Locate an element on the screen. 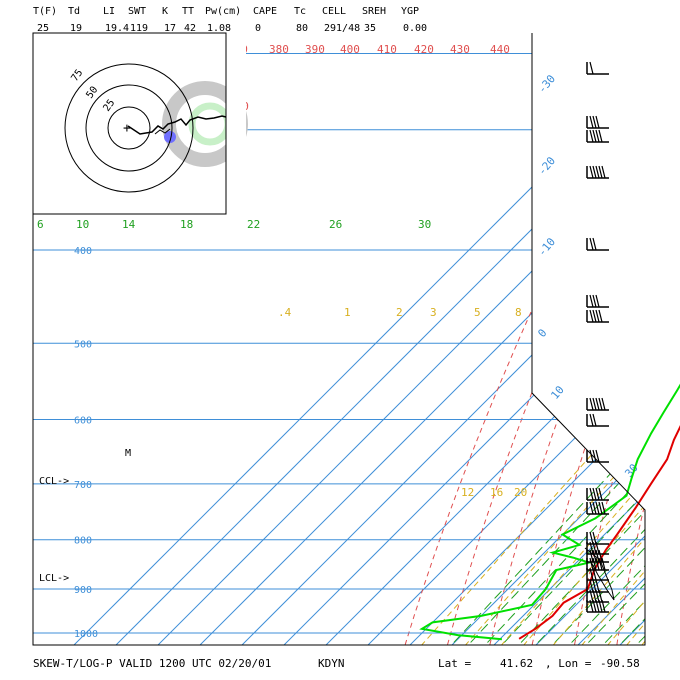  moist-adiabat-label: 10 is located at coordinates (82, 224).